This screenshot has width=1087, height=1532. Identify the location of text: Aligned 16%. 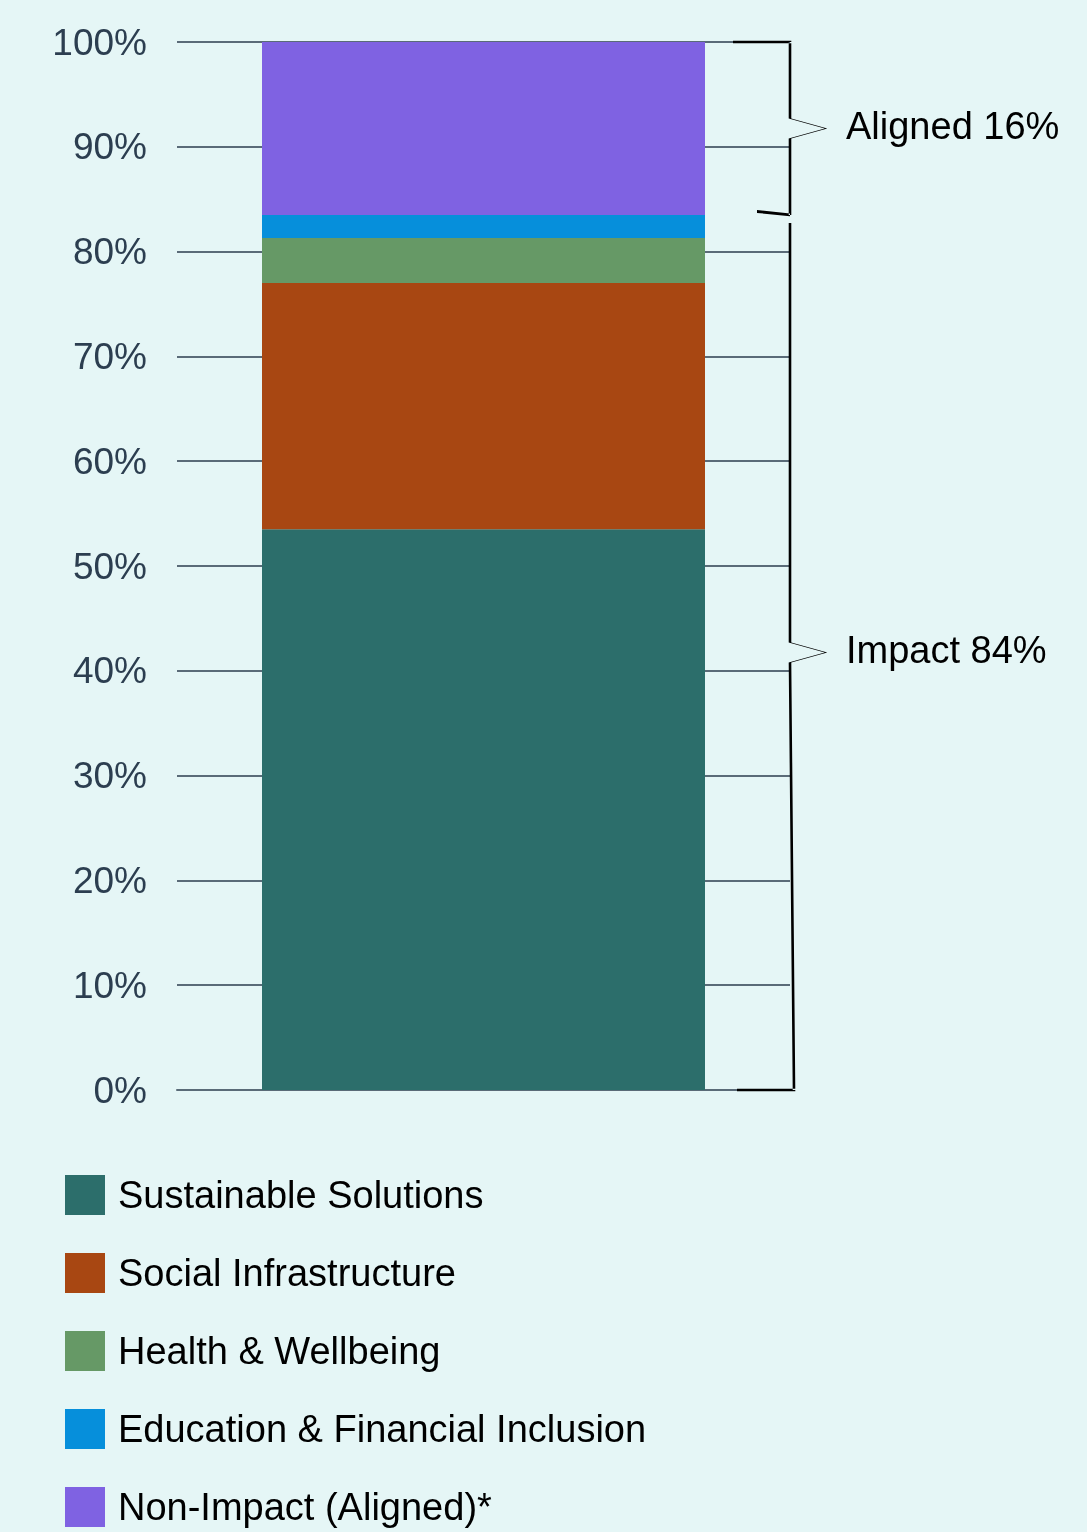
(953, 127).